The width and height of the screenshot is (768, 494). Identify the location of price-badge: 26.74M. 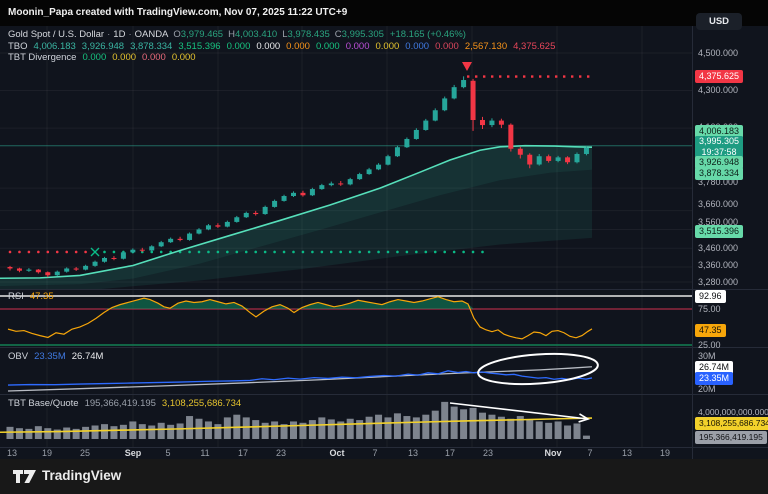
(714, 367).